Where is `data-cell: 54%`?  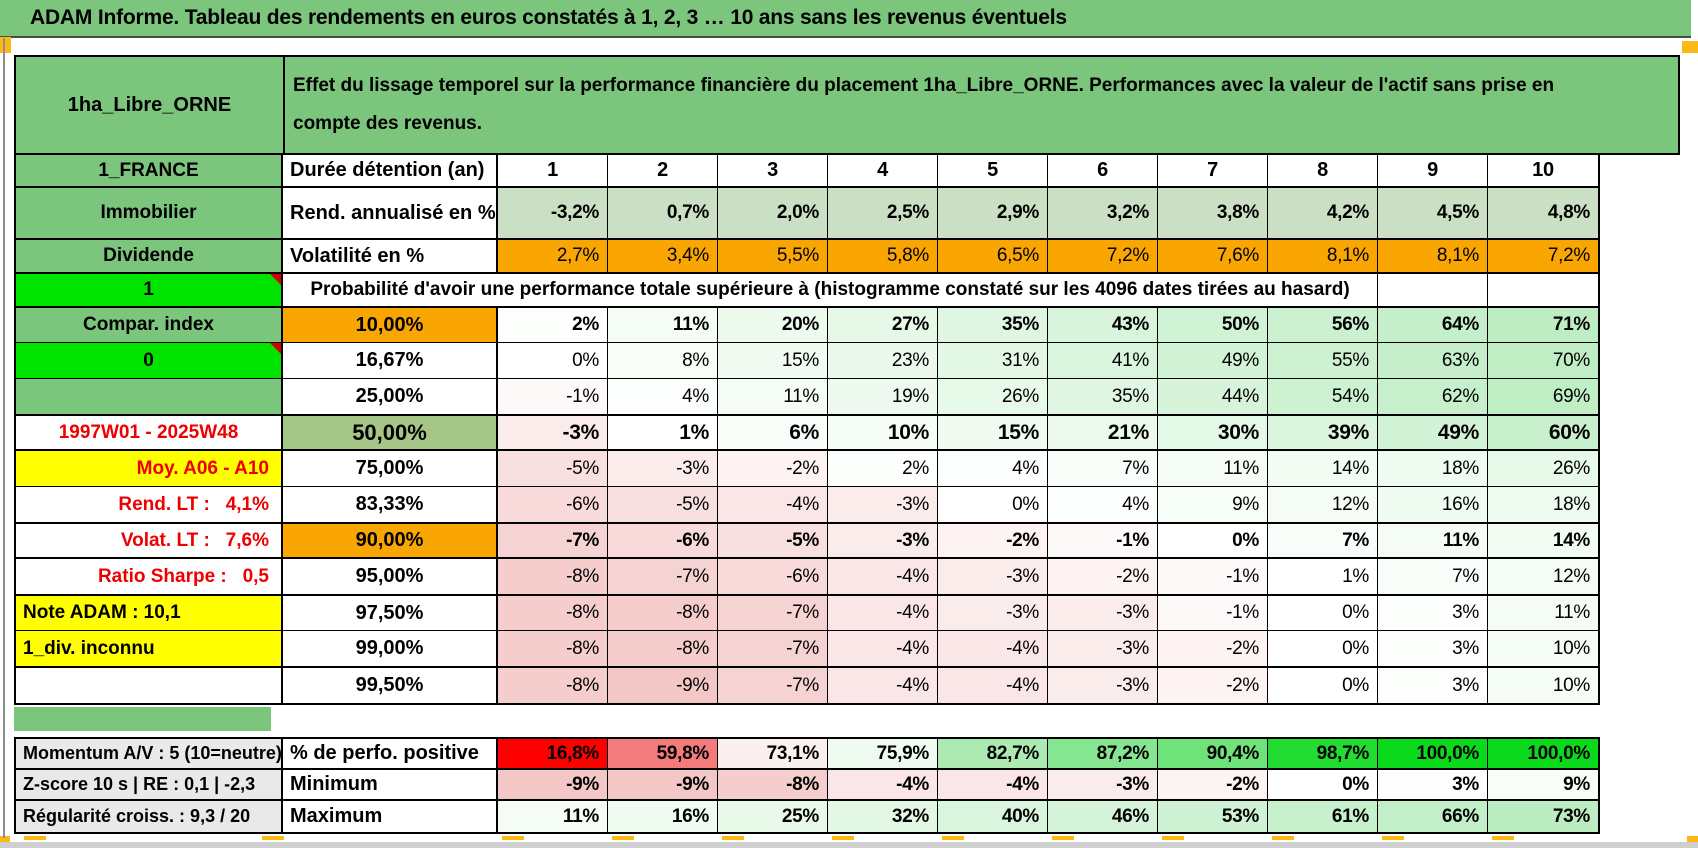
data-cell: 54% is located at coordinates (1323, 396).